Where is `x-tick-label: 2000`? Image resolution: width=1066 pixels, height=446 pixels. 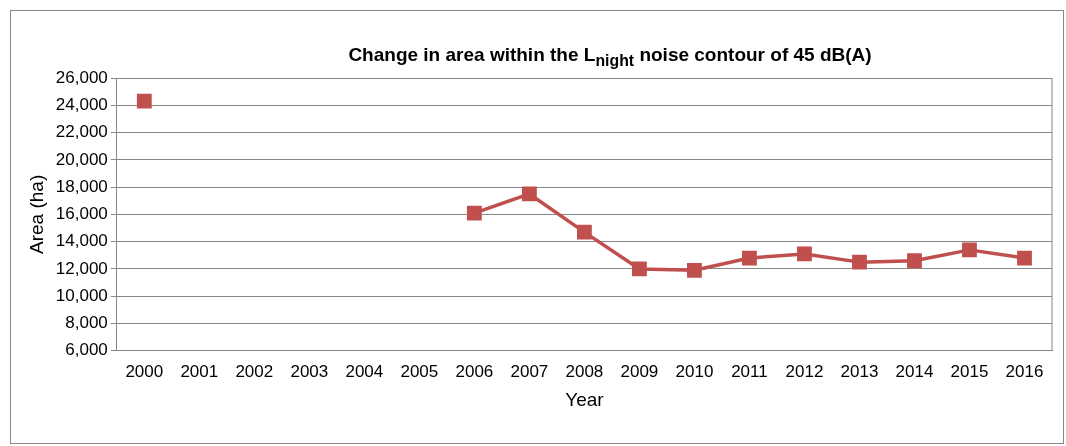
x-tick-label: 2000 is located at coordinates (144, 371).